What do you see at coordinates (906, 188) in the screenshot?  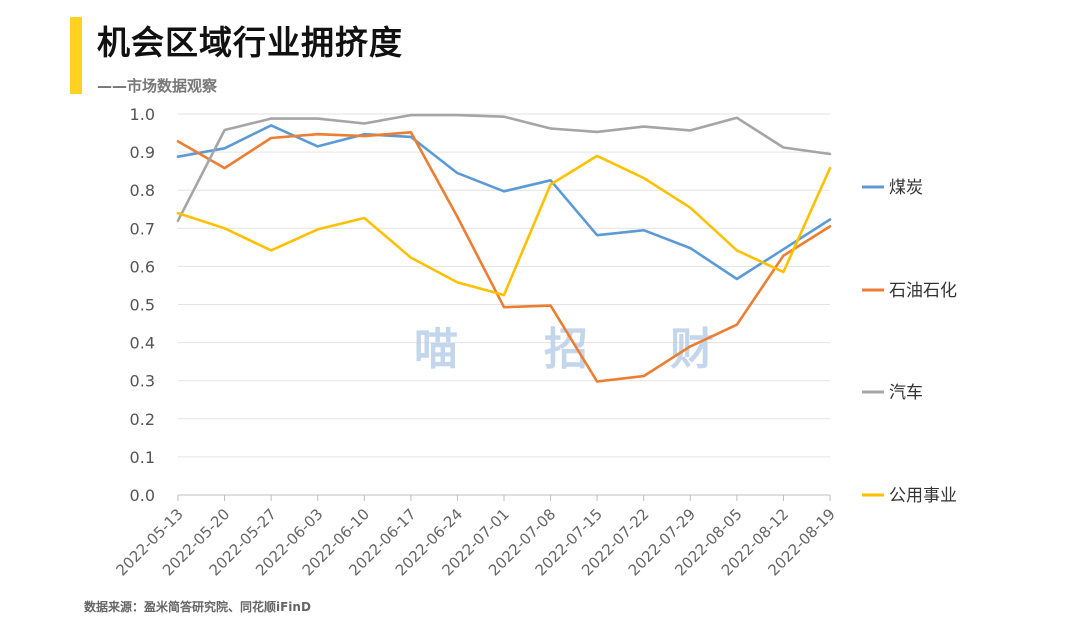 I see `legend-label: 煤炭` at bounding box center [906, 188].